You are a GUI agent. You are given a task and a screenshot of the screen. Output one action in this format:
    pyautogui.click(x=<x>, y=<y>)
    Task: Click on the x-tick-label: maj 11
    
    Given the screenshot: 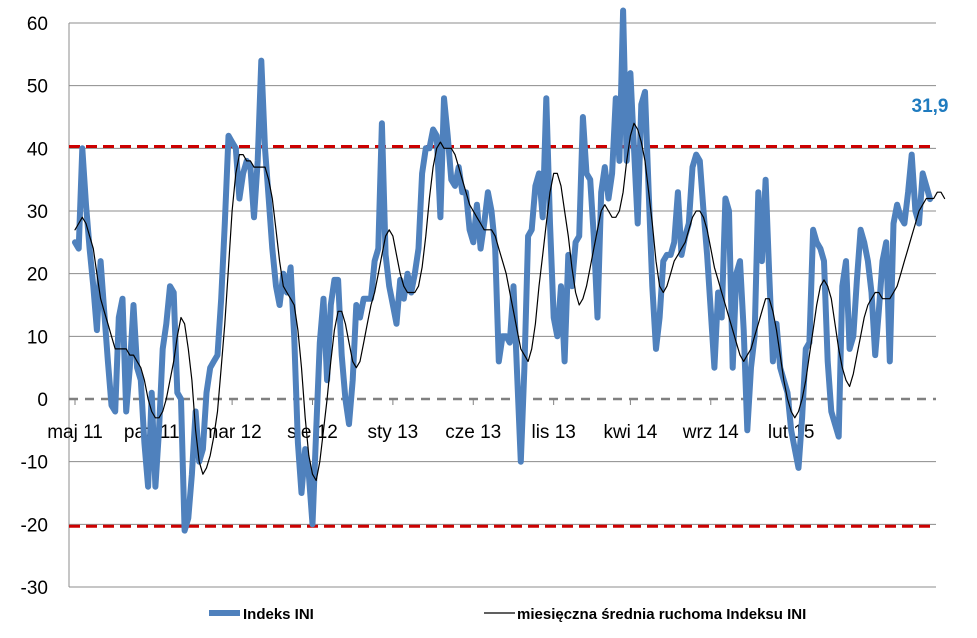 What is the action you would take?
    pyautogui.click(x=75, y=432)
    